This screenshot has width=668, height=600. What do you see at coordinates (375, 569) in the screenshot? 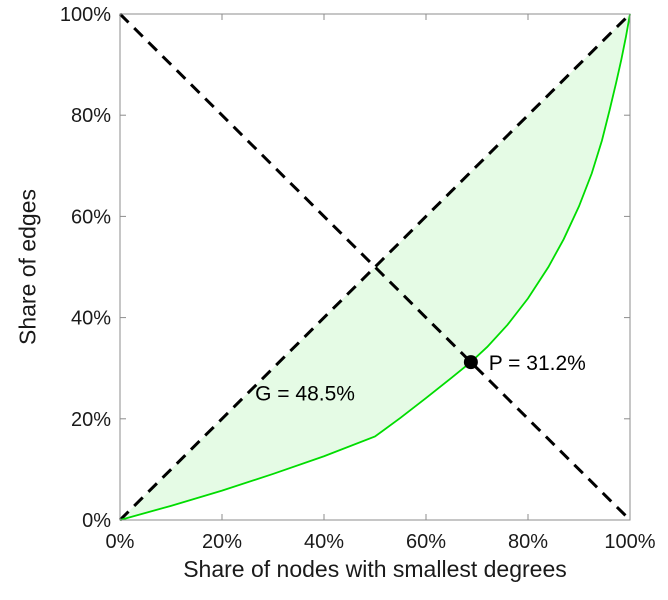
I see `x-axis-label: Share of nodes with smallest degrees` at bounding box center [375, 569].